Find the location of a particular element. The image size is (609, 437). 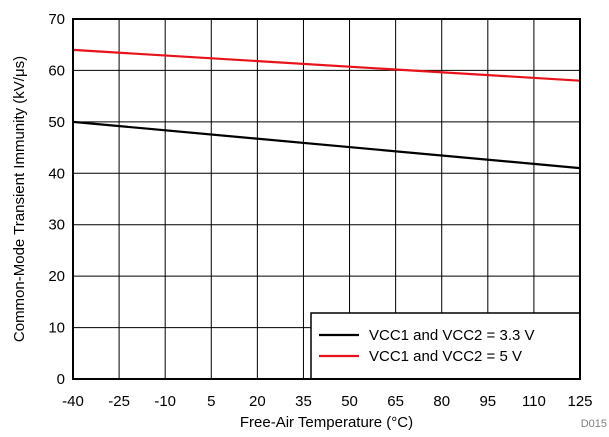

x-tick-label: -25 is located at coordinates (119, 401).